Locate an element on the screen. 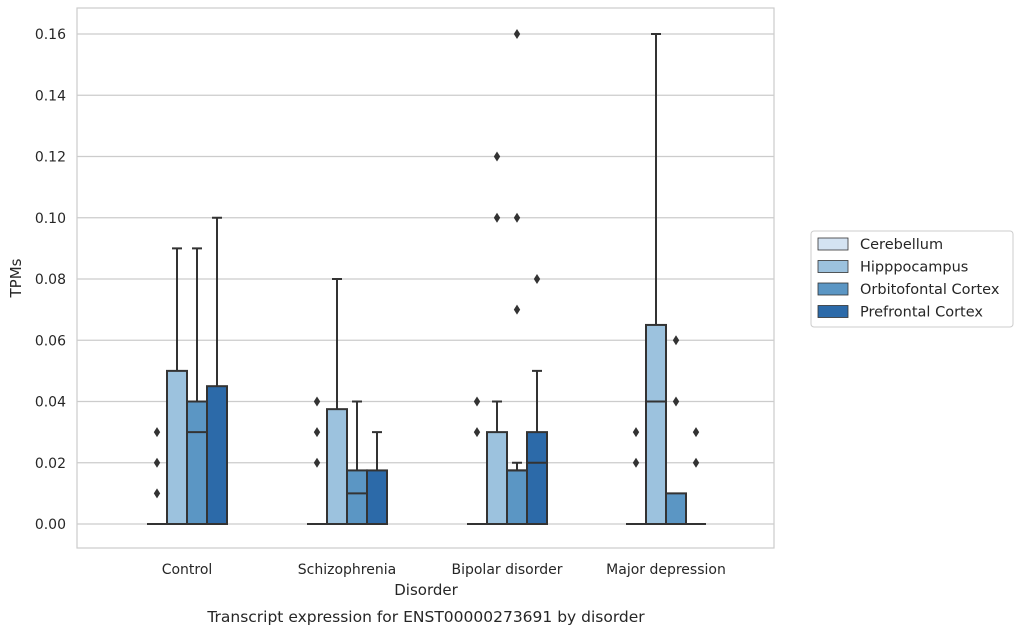 Image resolution: width=1023 pixels, height=634 pixels. legend-label: Orbitofontal Cortex is located at coordinates (930, 290).